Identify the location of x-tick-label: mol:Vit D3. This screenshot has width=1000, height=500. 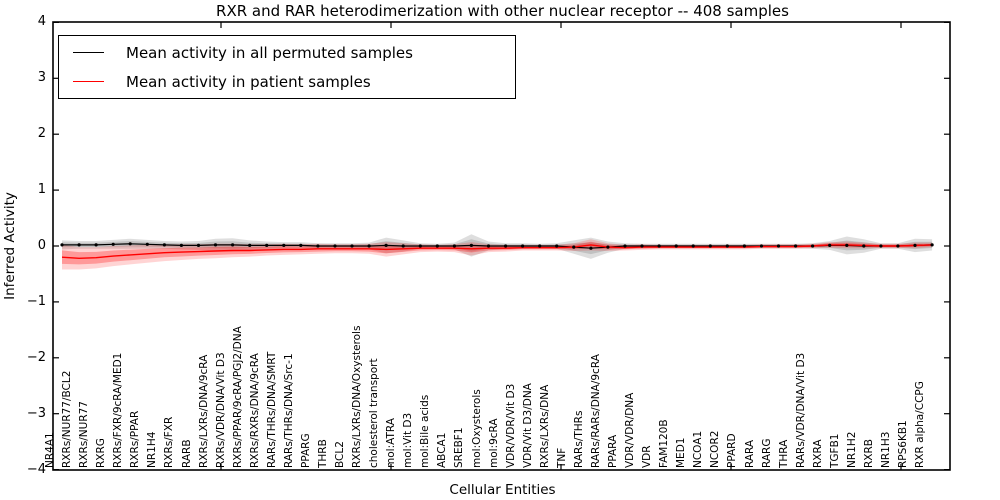
(408, 440).